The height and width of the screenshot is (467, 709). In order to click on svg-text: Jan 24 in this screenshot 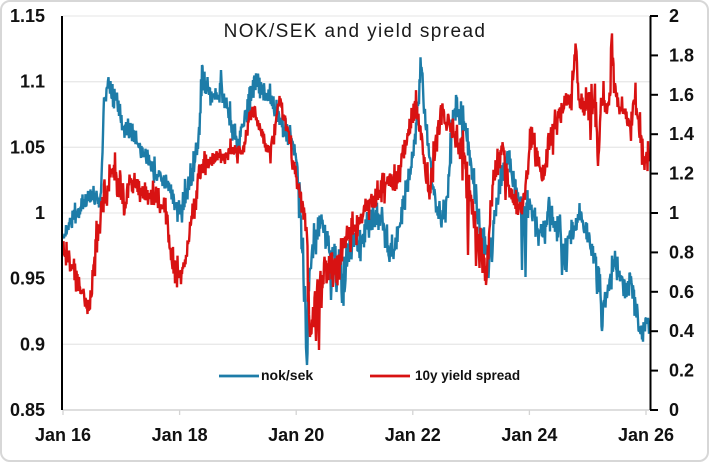, I will do `click(529, 435)`.